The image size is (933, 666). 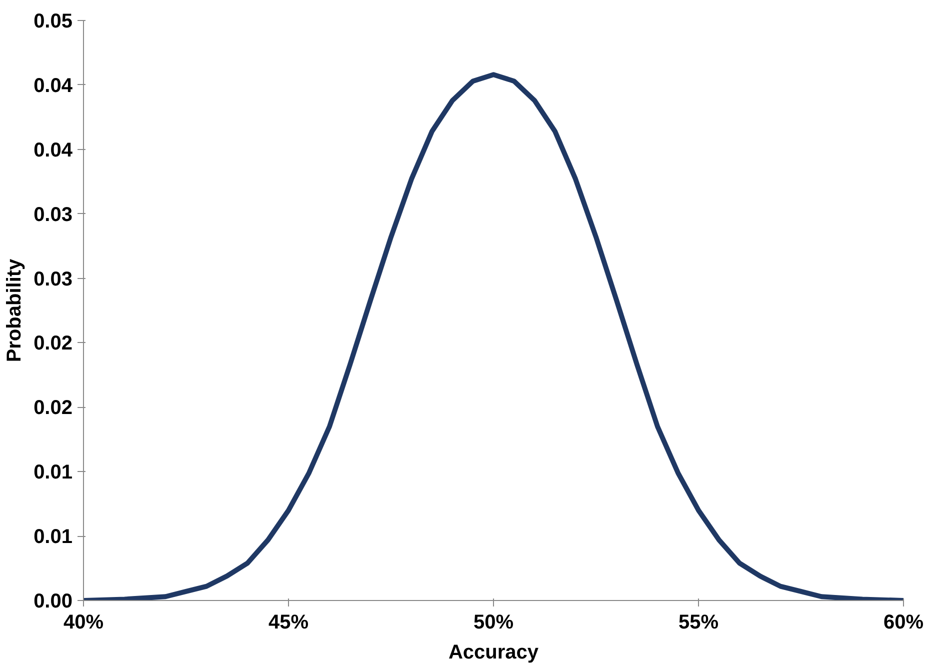 What do you see at coordinates (903, 623) in the screenshot?
I see `x-tick-label: 60%` at bounding box center [903, 623].